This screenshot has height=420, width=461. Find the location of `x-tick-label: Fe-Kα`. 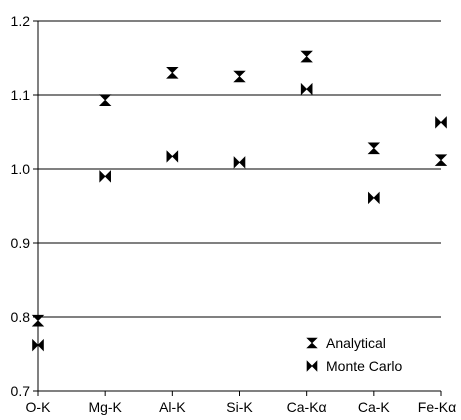

x-tick-label: Fe-Kα is located at coordinates (437, 407).